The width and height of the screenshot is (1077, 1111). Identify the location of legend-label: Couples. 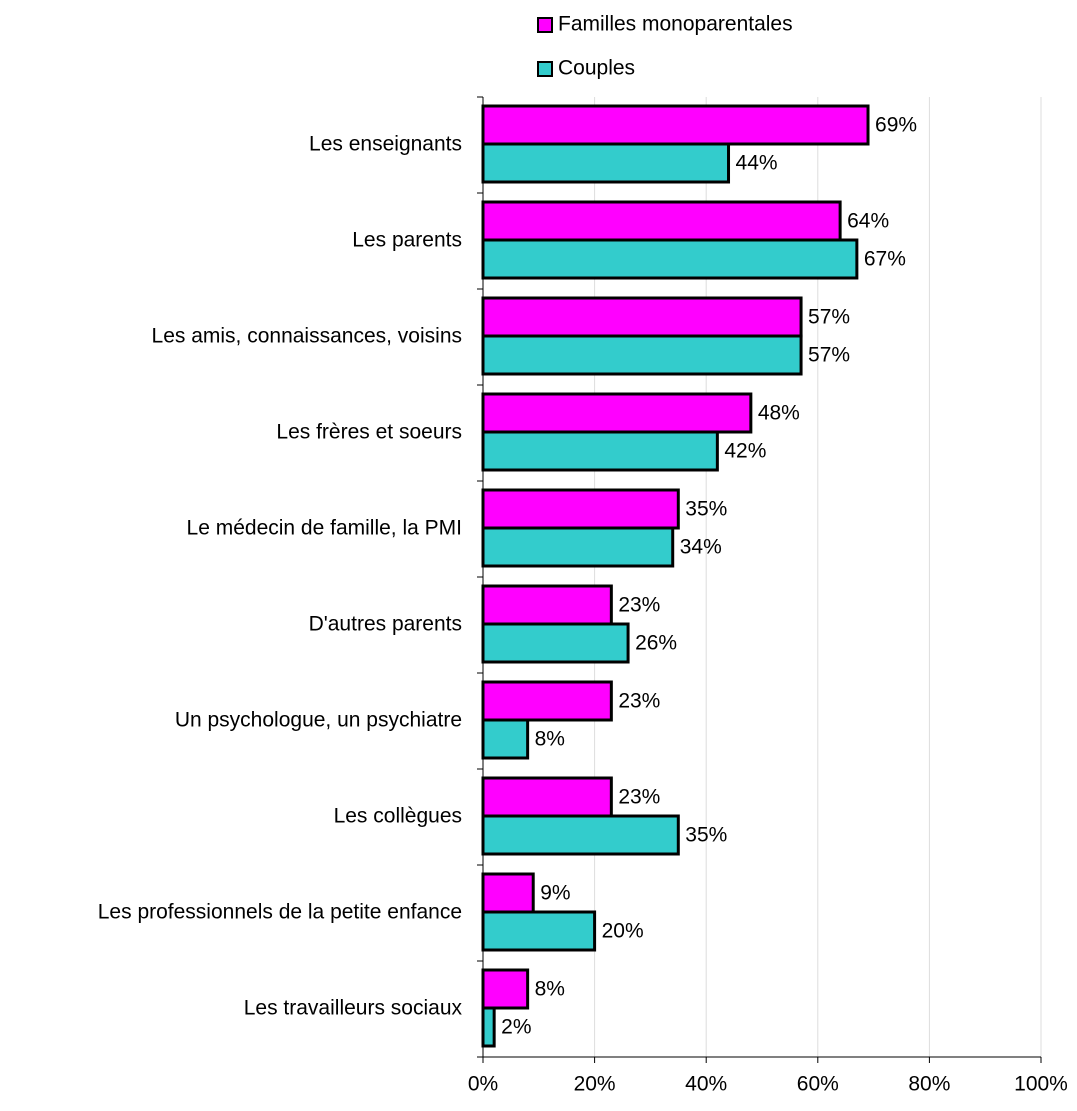
(596, 68).